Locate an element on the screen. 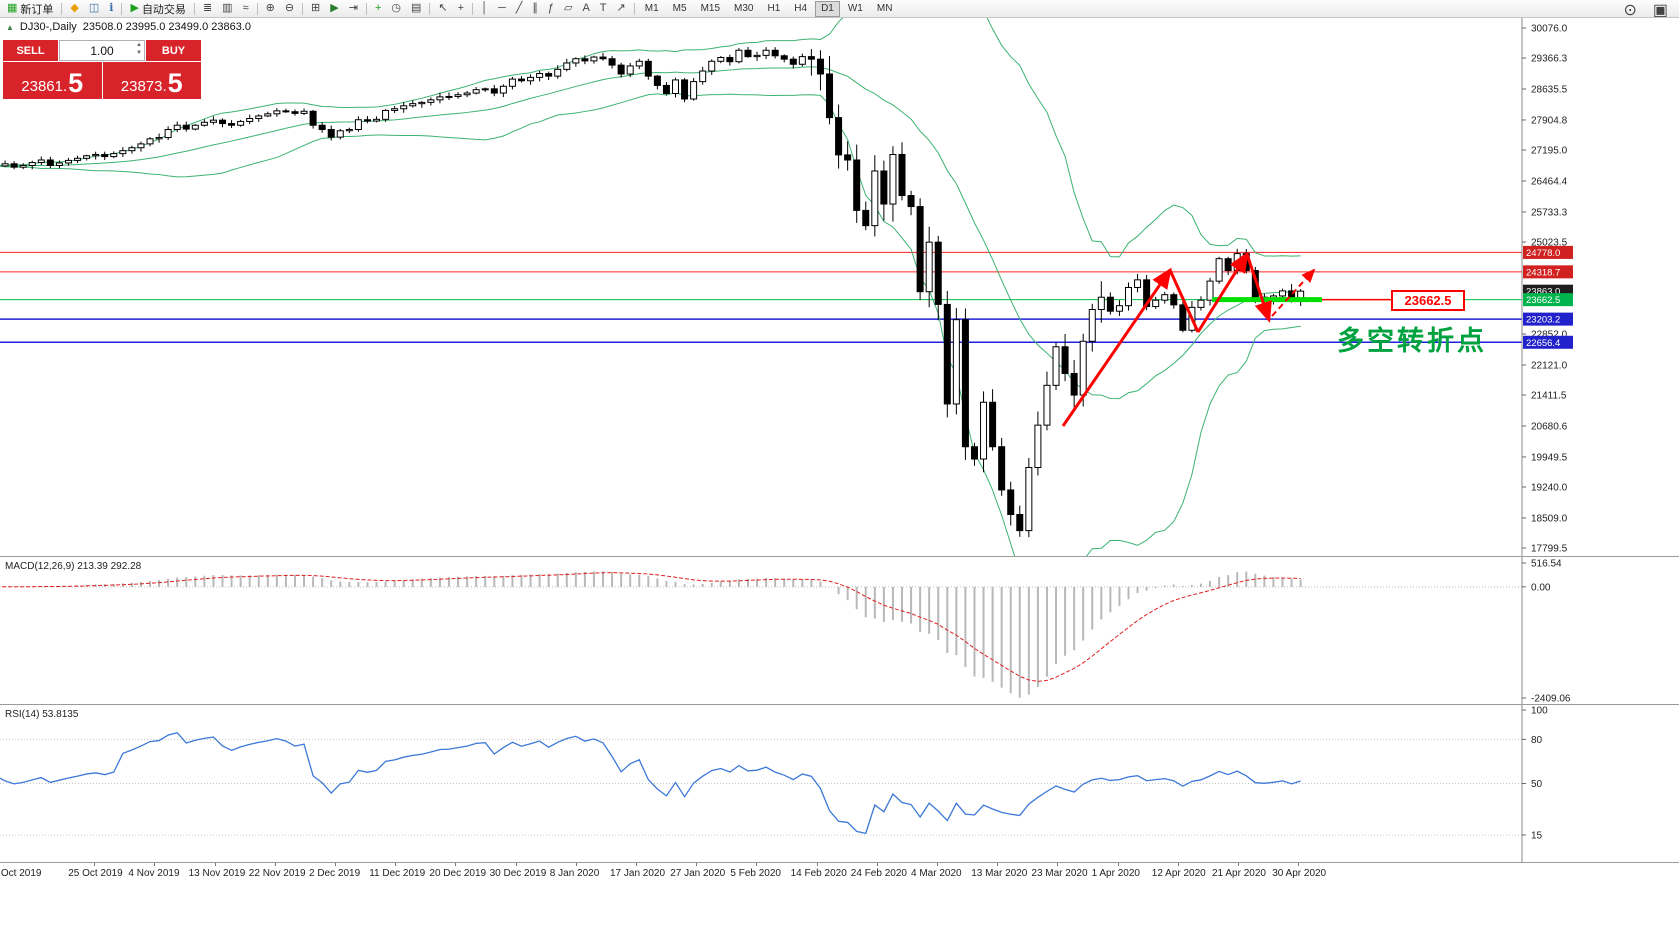 This screenshot has height=943, width=1679. fibonacci-icon: ƒ is located at coordinates (551, 8).